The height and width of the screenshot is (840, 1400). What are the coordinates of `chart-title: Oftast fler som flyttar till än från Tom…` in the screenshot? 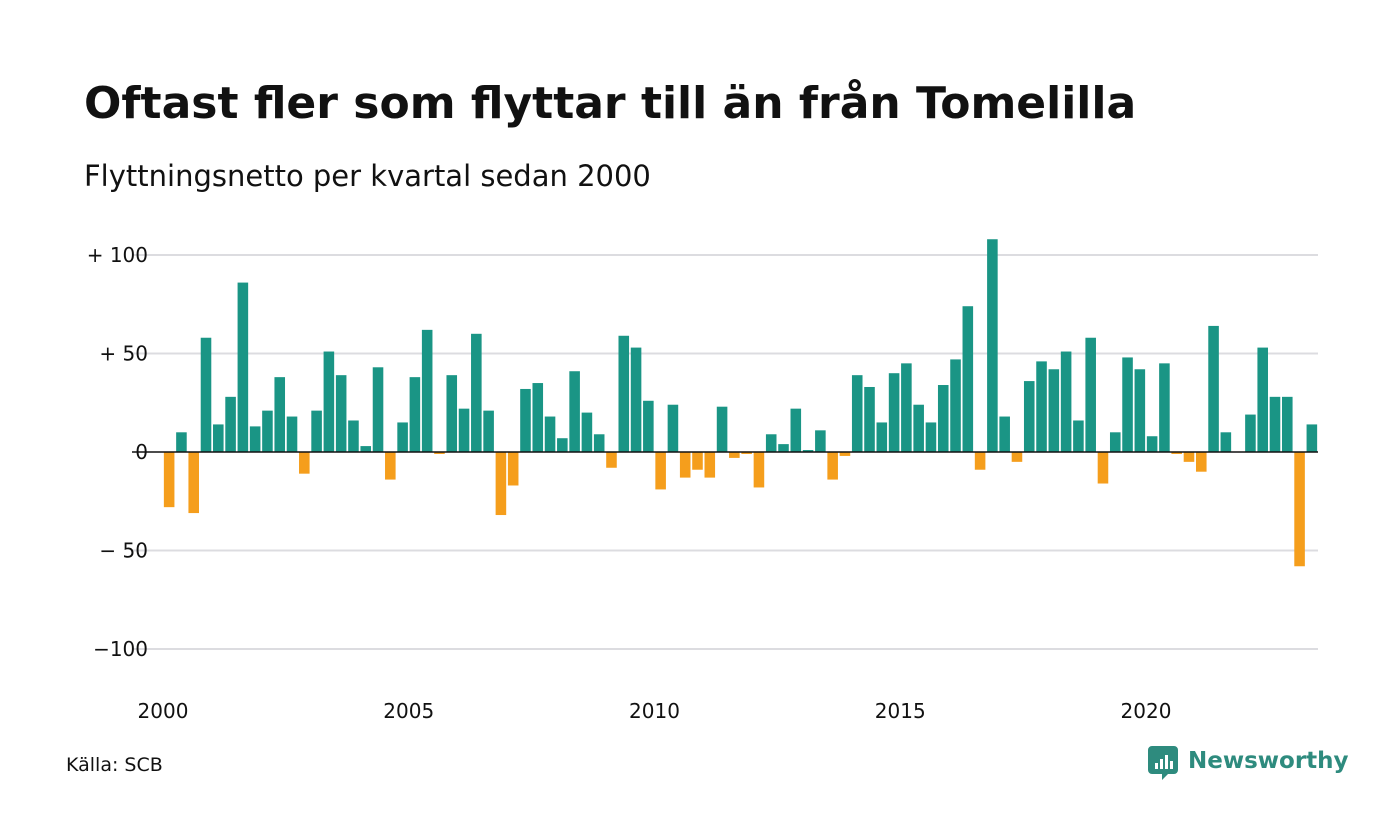 It's located at (610, 103).